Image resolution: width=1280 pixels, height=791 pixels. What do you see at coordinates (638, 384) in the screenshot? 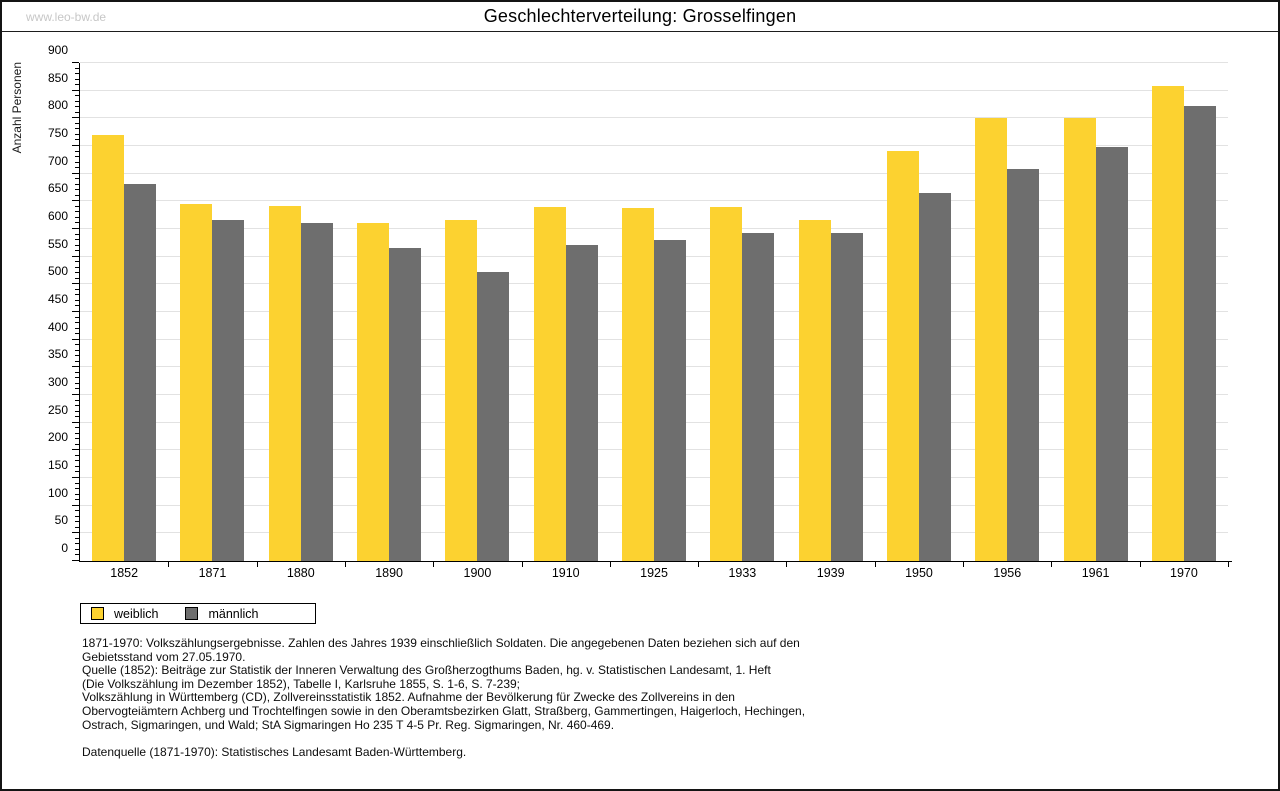
I see `bar-weiblich-1925` at bounding box center [638, 384].